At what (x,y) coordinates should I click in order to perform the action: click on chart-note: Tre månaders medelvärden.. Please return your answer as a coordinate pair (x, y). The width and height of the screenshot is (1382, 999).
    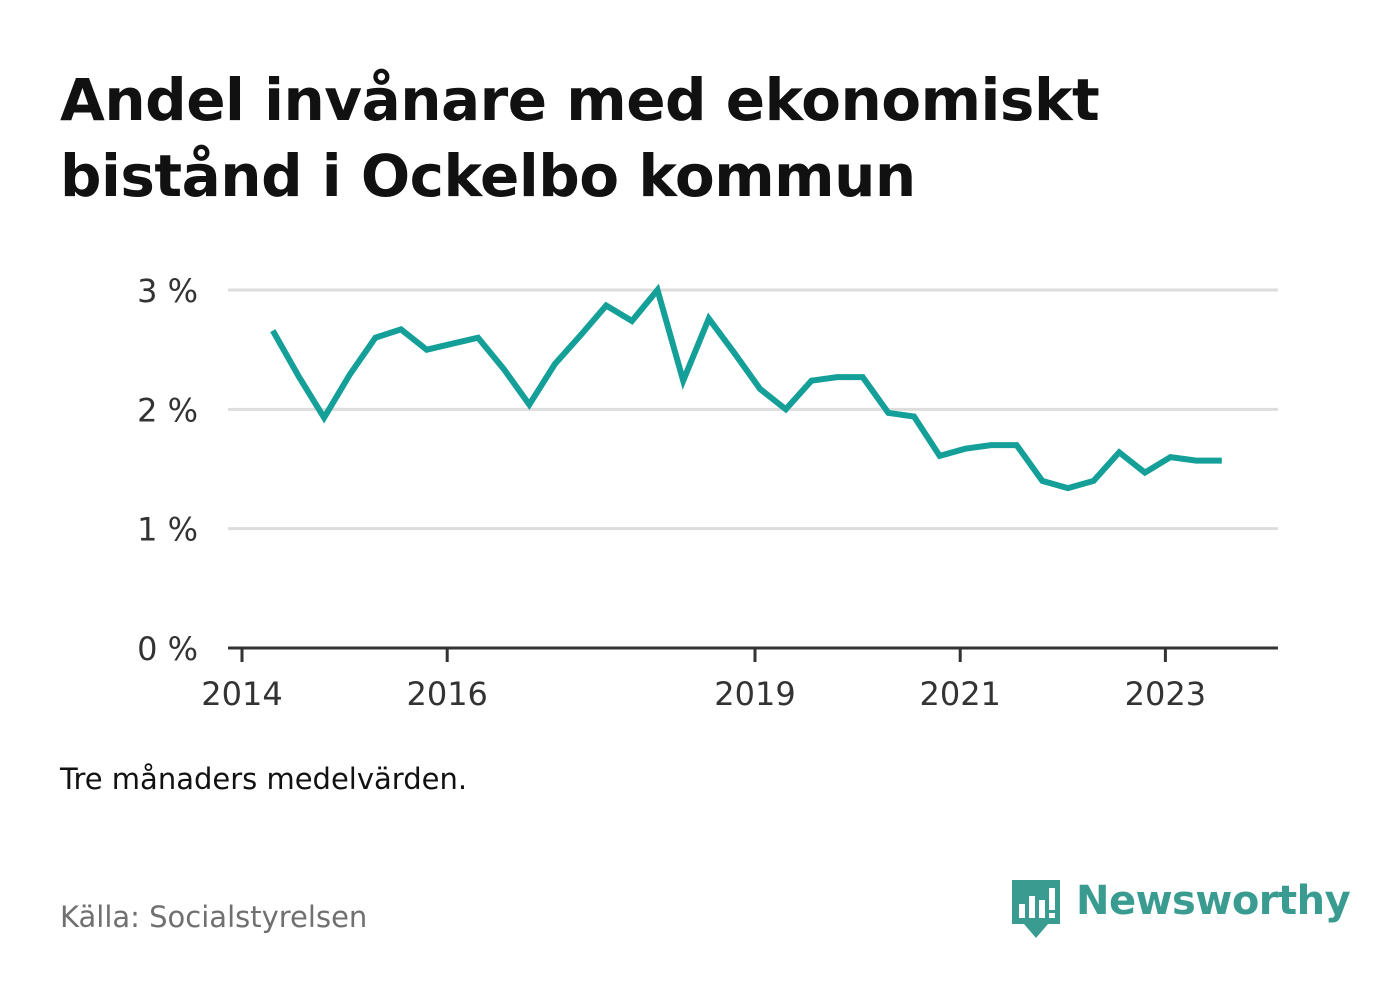
    Looking at the image, I should click on (264, 779).